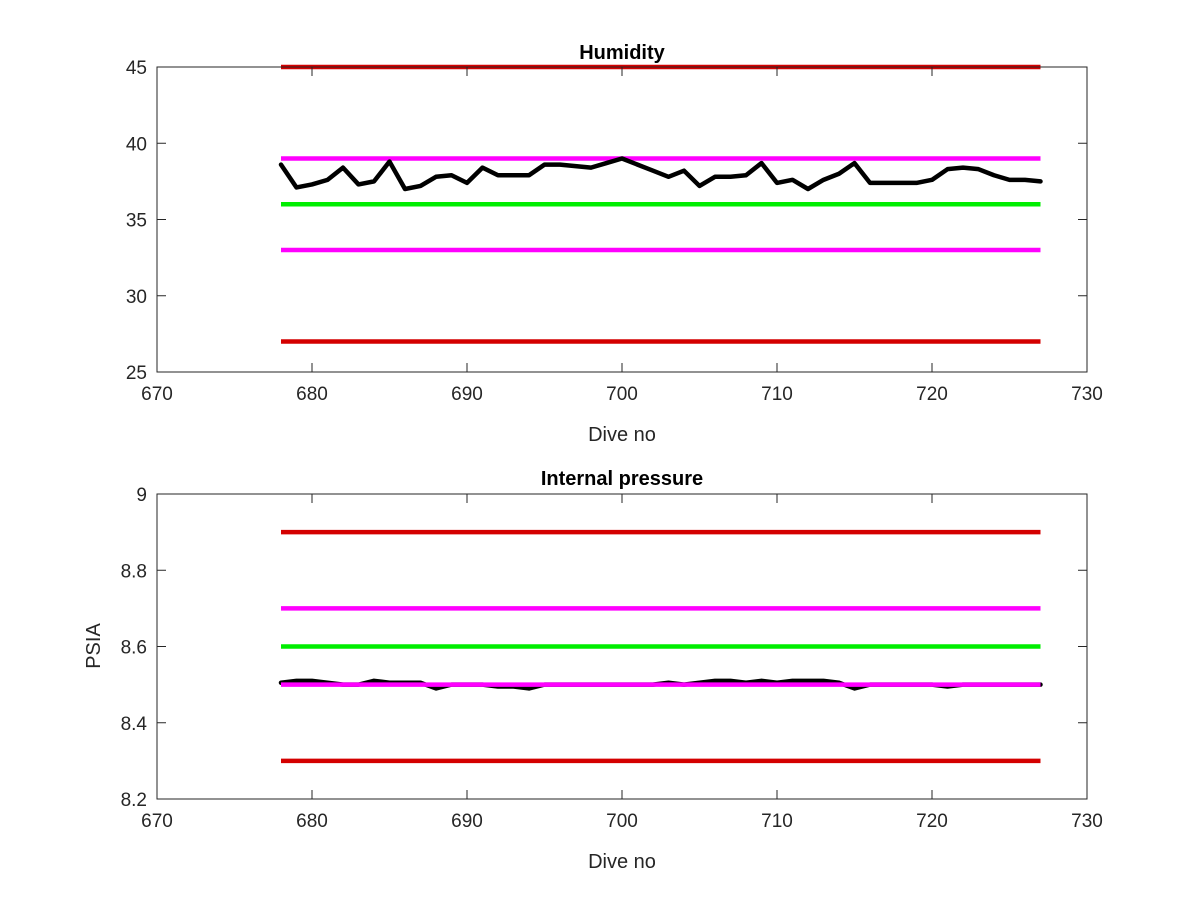 The width and height of the screenshot is (1200, 900). What do you see at coordinates (622, 479) in the screenshot?
I see `pressure-title: Internal pressure` at bounding box center [622, 479].